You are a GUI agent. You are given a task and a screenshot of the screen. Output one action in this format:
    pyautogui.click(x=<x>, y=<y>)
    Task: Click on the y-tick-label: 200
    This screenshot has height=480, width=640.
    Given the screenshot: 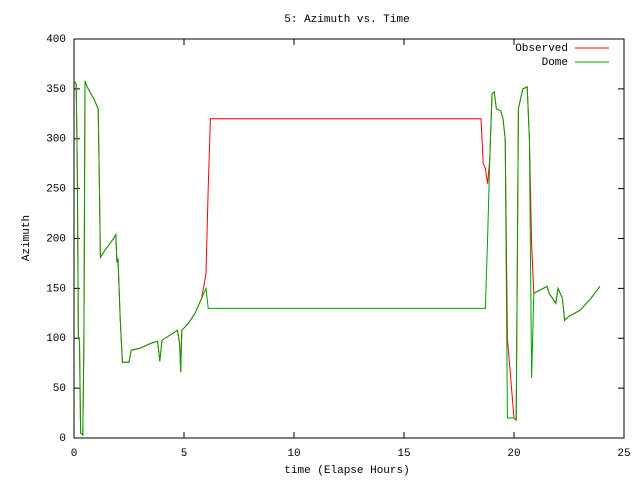 What is the action you would take?
    pyautogui.click(x=56, y=239)
    